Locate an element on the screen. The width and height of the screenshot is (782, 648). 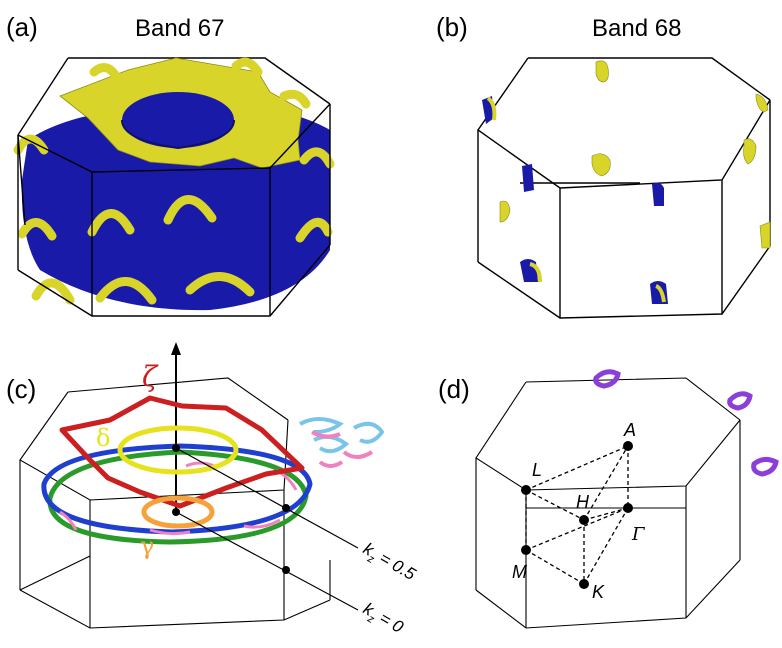
bz-edges-back-a is located at coordinates (174, 96).